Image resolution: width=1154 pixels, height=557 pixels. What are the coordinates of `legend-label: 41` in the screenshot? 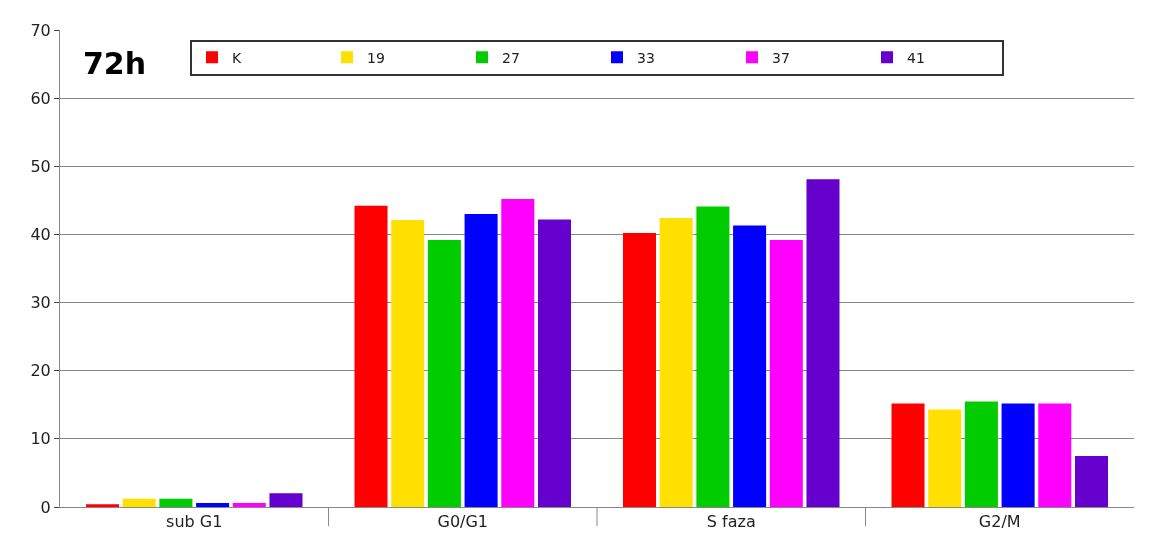 It's located at (916, 57).